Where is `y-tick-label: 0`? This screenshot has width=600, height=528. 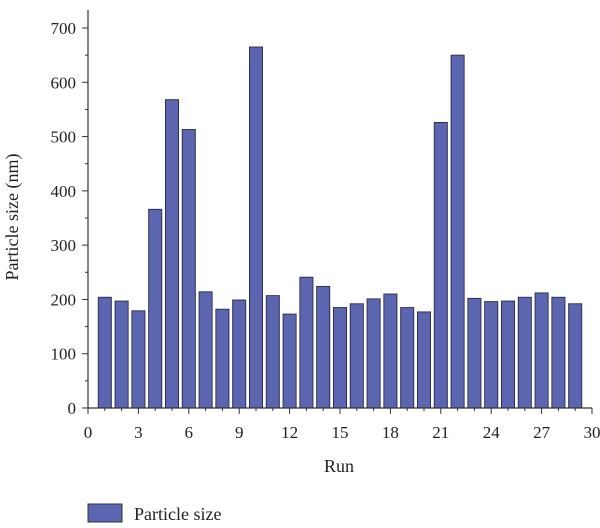
y-tick-label: 0 is located at coordinates (72, 408).